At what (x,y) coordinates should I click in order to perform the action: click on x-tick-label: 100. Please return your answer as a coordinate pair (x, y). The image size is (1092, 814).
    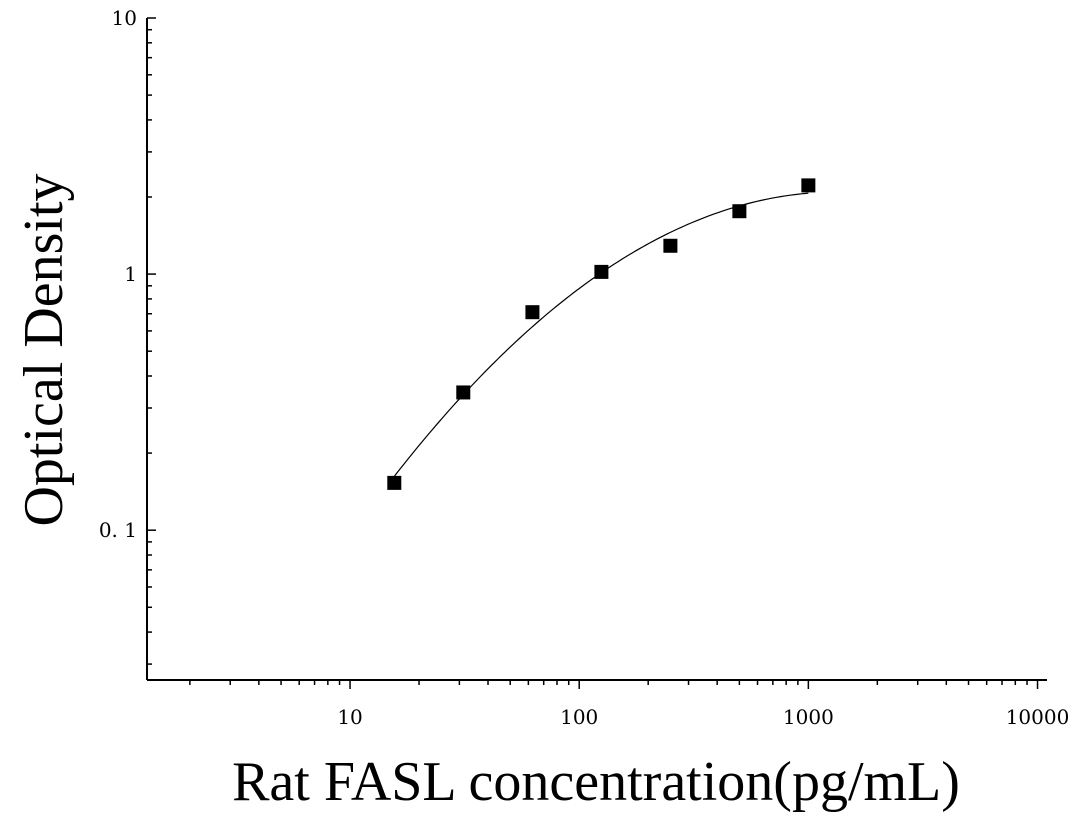
    Looking at the image, I should click on (579, 717).